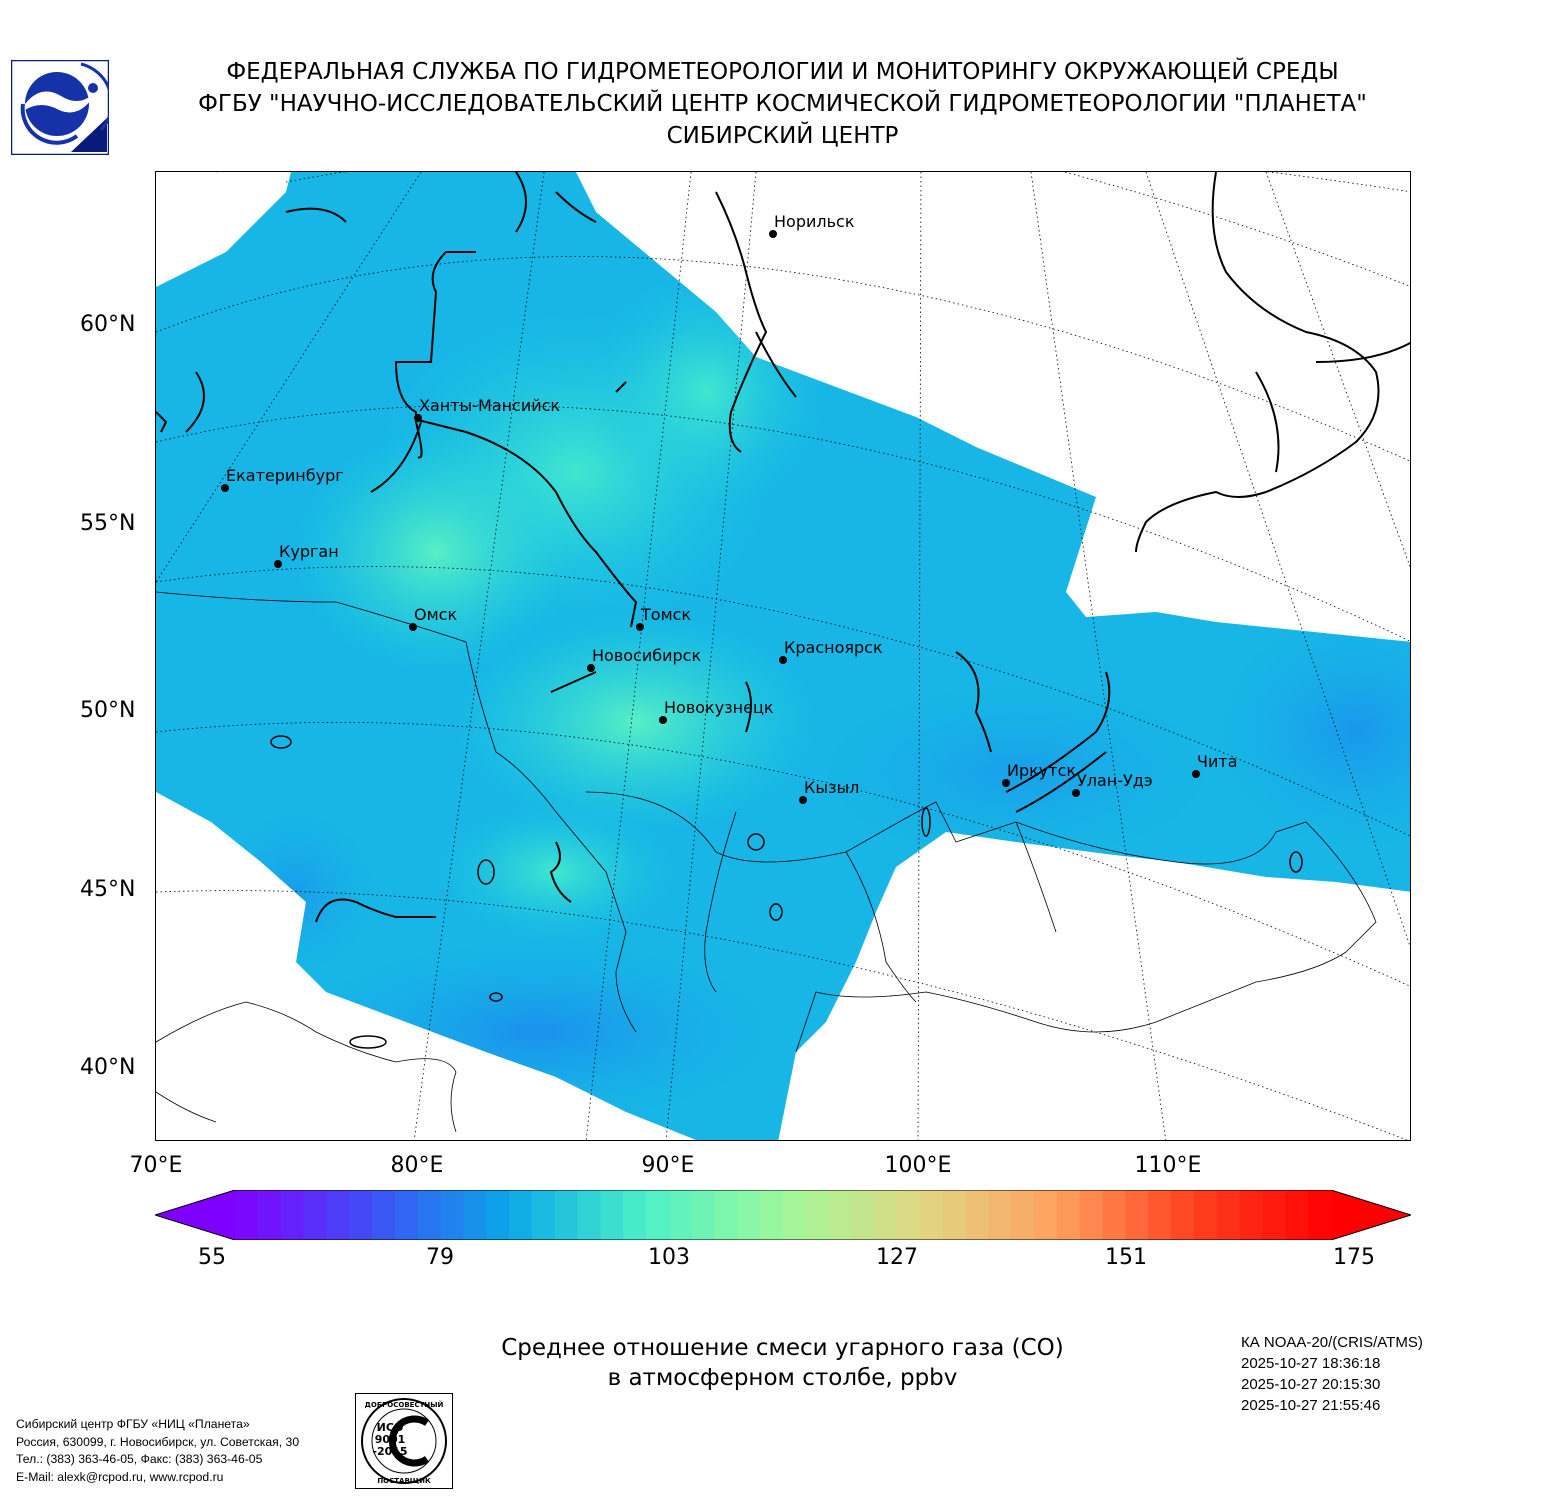  What do you see at coordinates (833, 647) in the screenshot?
I see `city-label: Красноярск` at bounding box center [833, 647].